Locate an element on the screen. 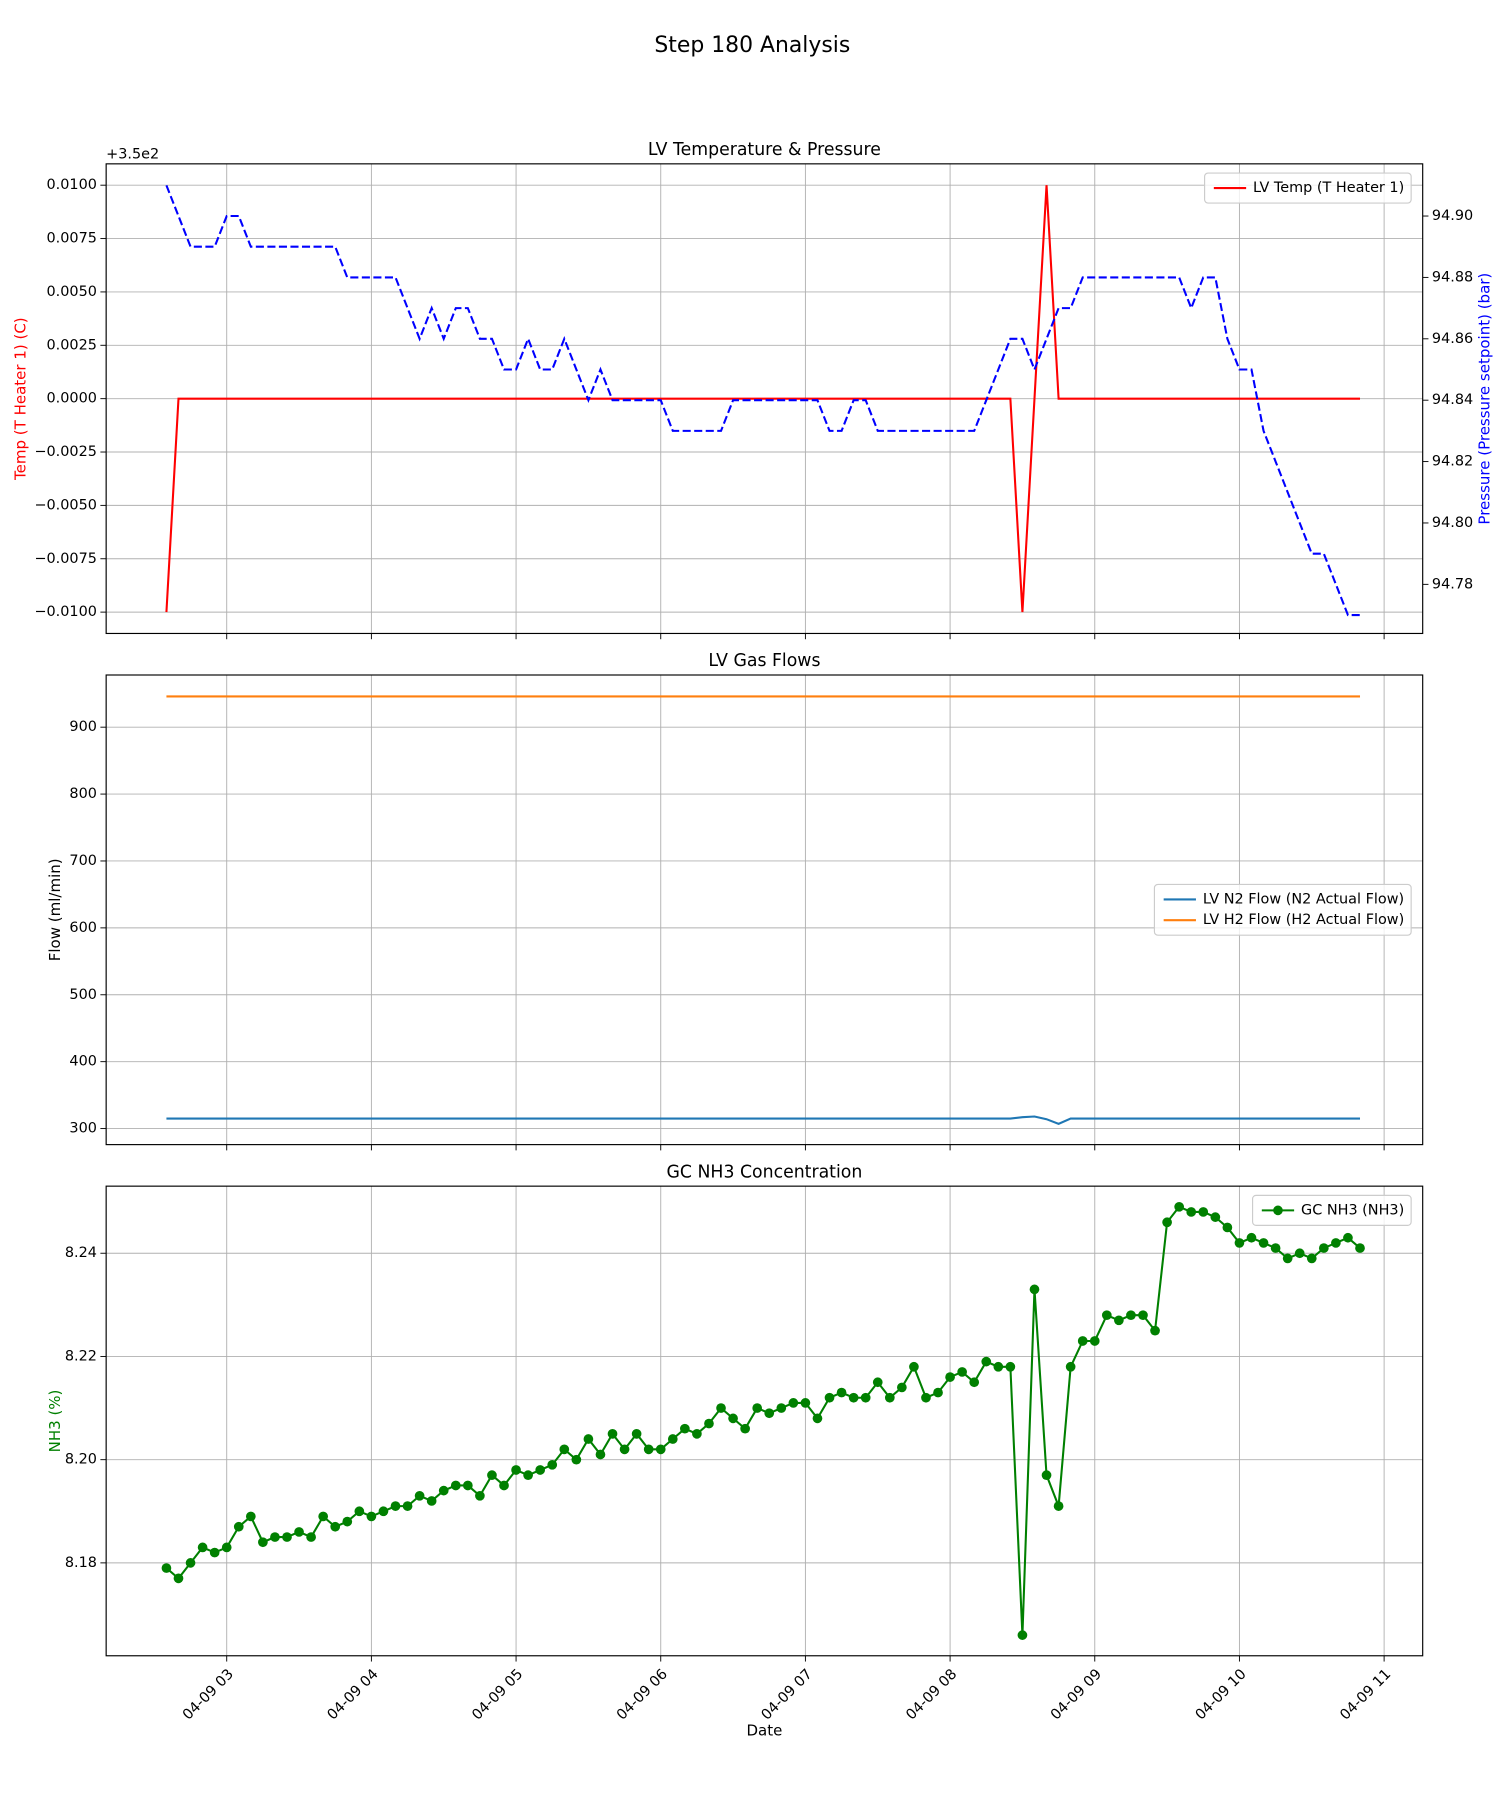 Image resolution: width=1500 pixels, height=1800 pixels. legend-label: LV N2 Flow (N2 Actual Flow) is located at coordinates (1303, 899).